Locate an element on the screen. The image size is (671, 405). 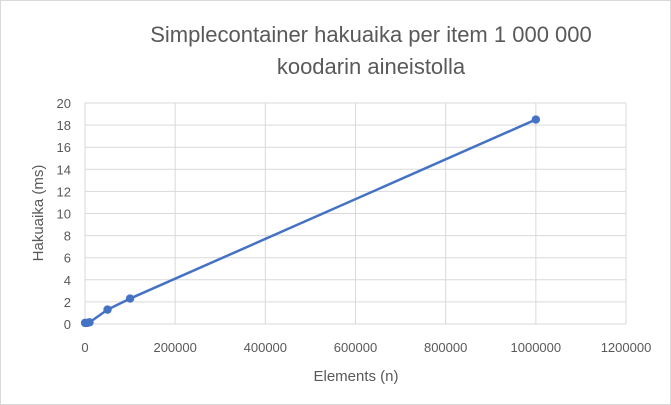
x-tick-label: 400000 is located at coordinates (265, 347).